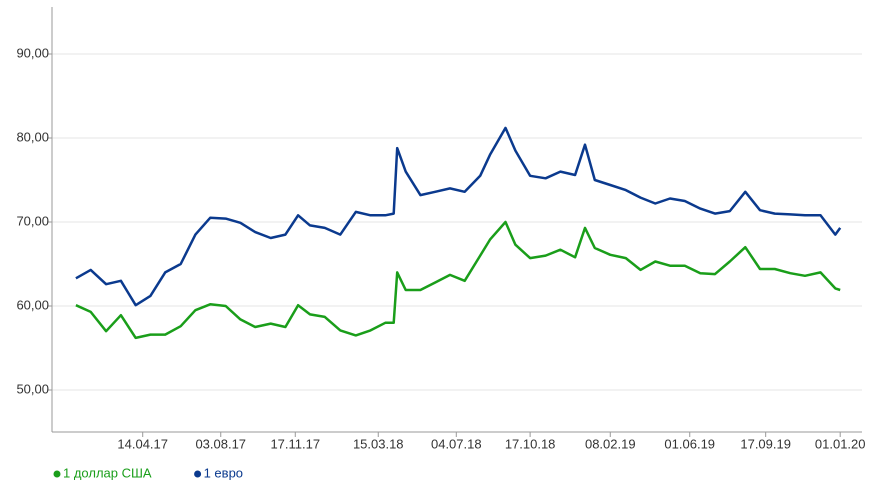  Describe the element at coordinates (530, 443) in the screenshot. I see `x-tick-label: 17.10.18` at that location.